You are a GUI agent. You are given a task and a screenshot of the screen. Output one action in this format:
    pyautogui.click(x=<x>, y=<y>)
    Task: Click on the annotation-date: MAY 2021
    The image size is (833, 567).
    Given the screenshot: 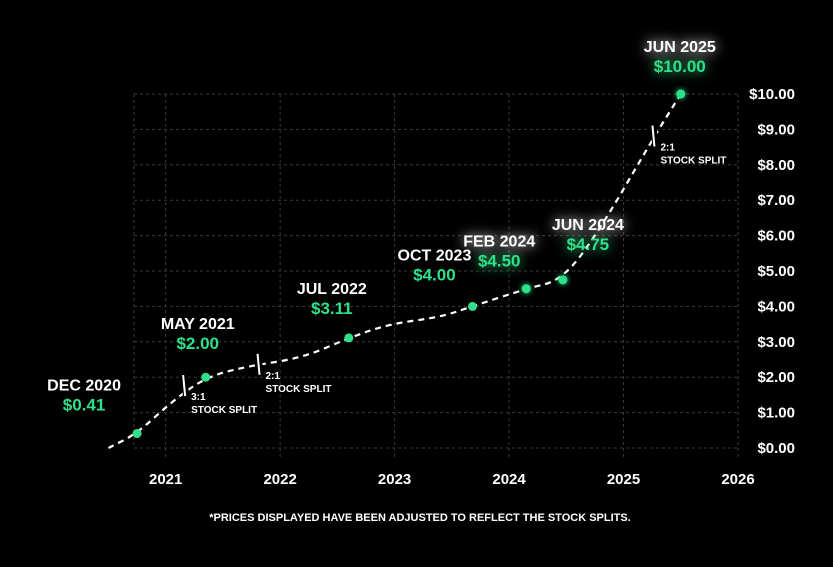 What is the action you would take?
    pyautogui.click(x=198, y=324)
    